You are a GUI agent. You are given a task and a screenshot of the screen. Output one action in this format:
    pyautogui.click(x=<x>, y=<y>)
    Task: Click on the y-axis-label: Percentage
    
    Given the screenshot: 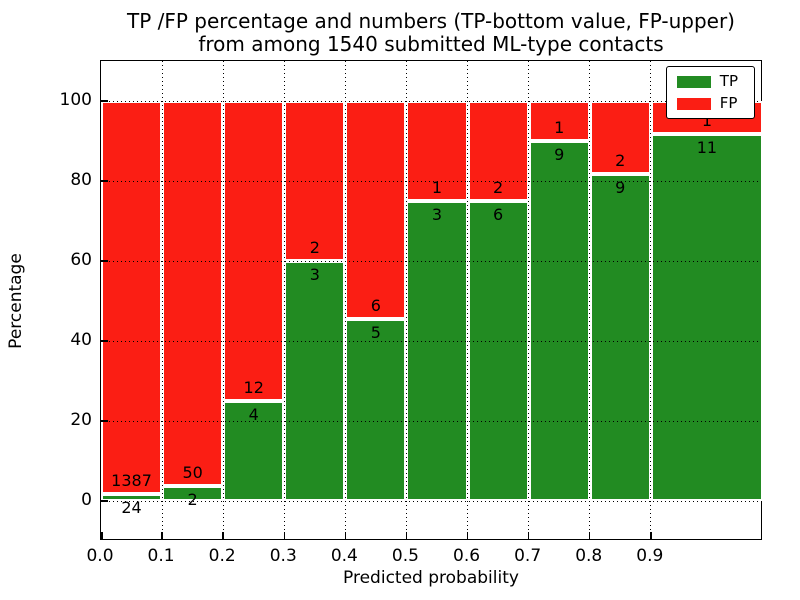 What is the action you would take?
    pyautogui.click(x=16, y=301)
    